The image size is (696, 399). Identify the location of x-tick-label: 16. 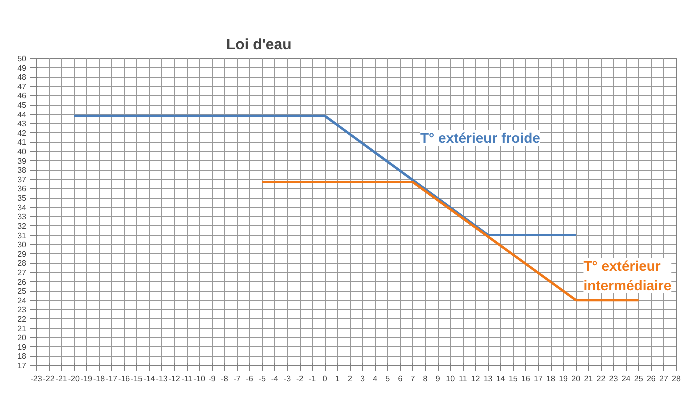
(526, 379).